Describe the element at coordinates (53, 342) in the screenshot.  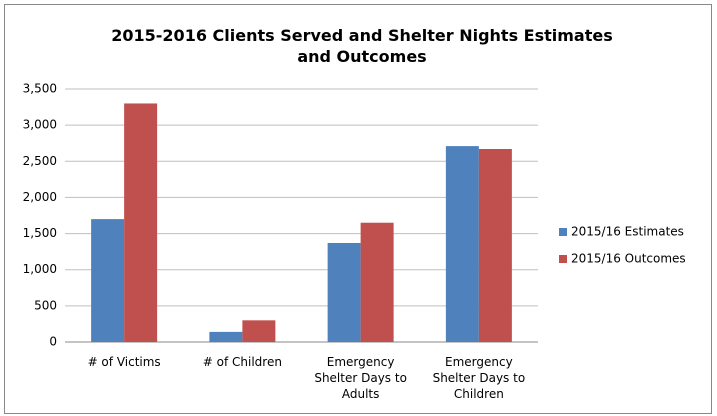
I see `y-tick-label: 0` at that location.